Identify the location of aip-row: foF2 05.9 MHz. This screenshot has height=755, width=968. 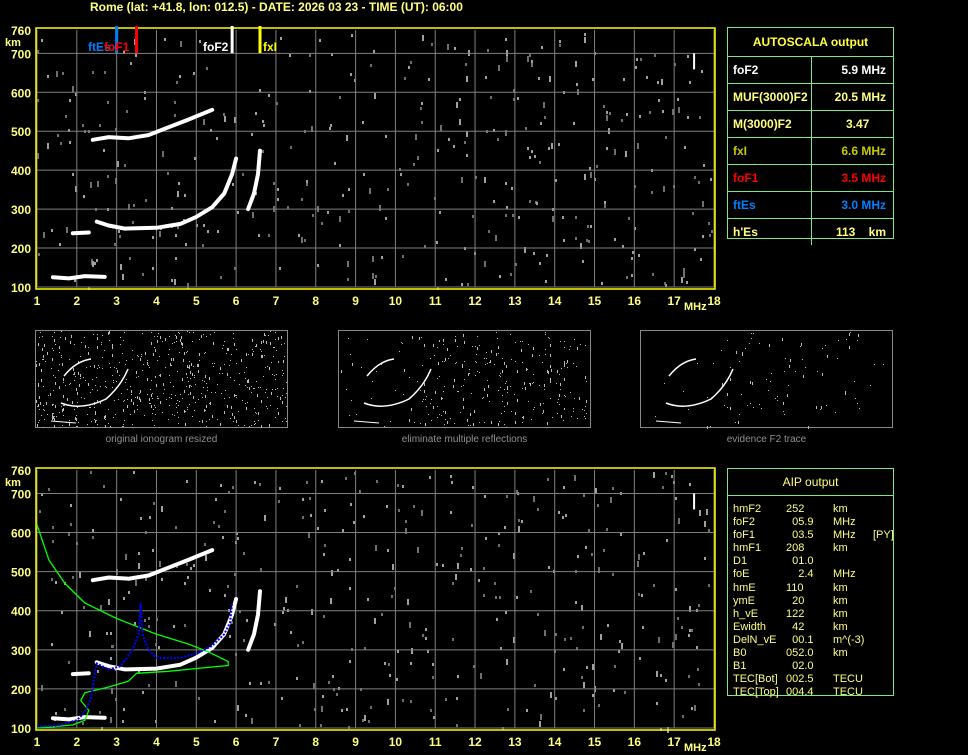
(813, 522).